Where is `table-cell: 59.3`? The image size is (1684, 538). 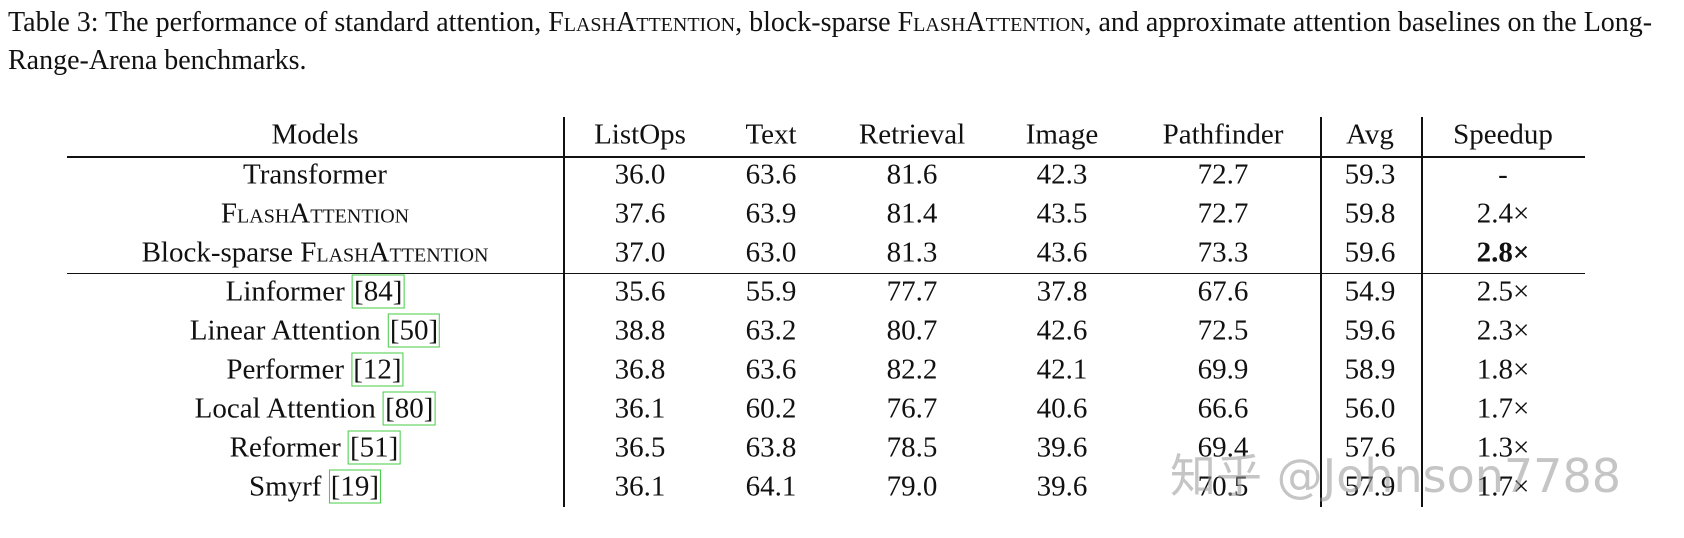
table-cell: 59.3 is located at coordinates (1370, 174).